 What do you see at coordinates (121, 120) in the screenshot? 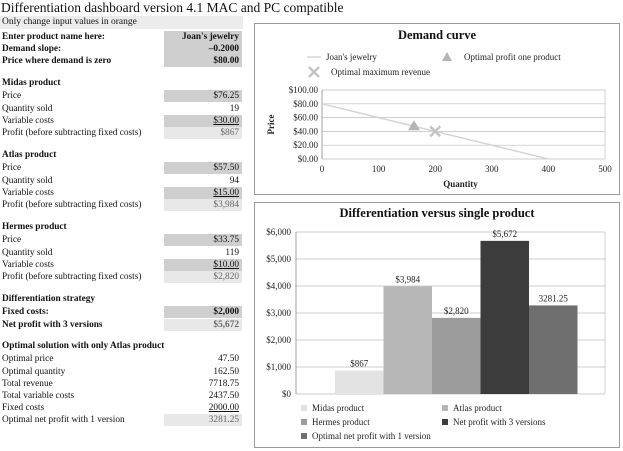
I see `data-row: Variable costs $30.00` at bounding box center [121, 120].